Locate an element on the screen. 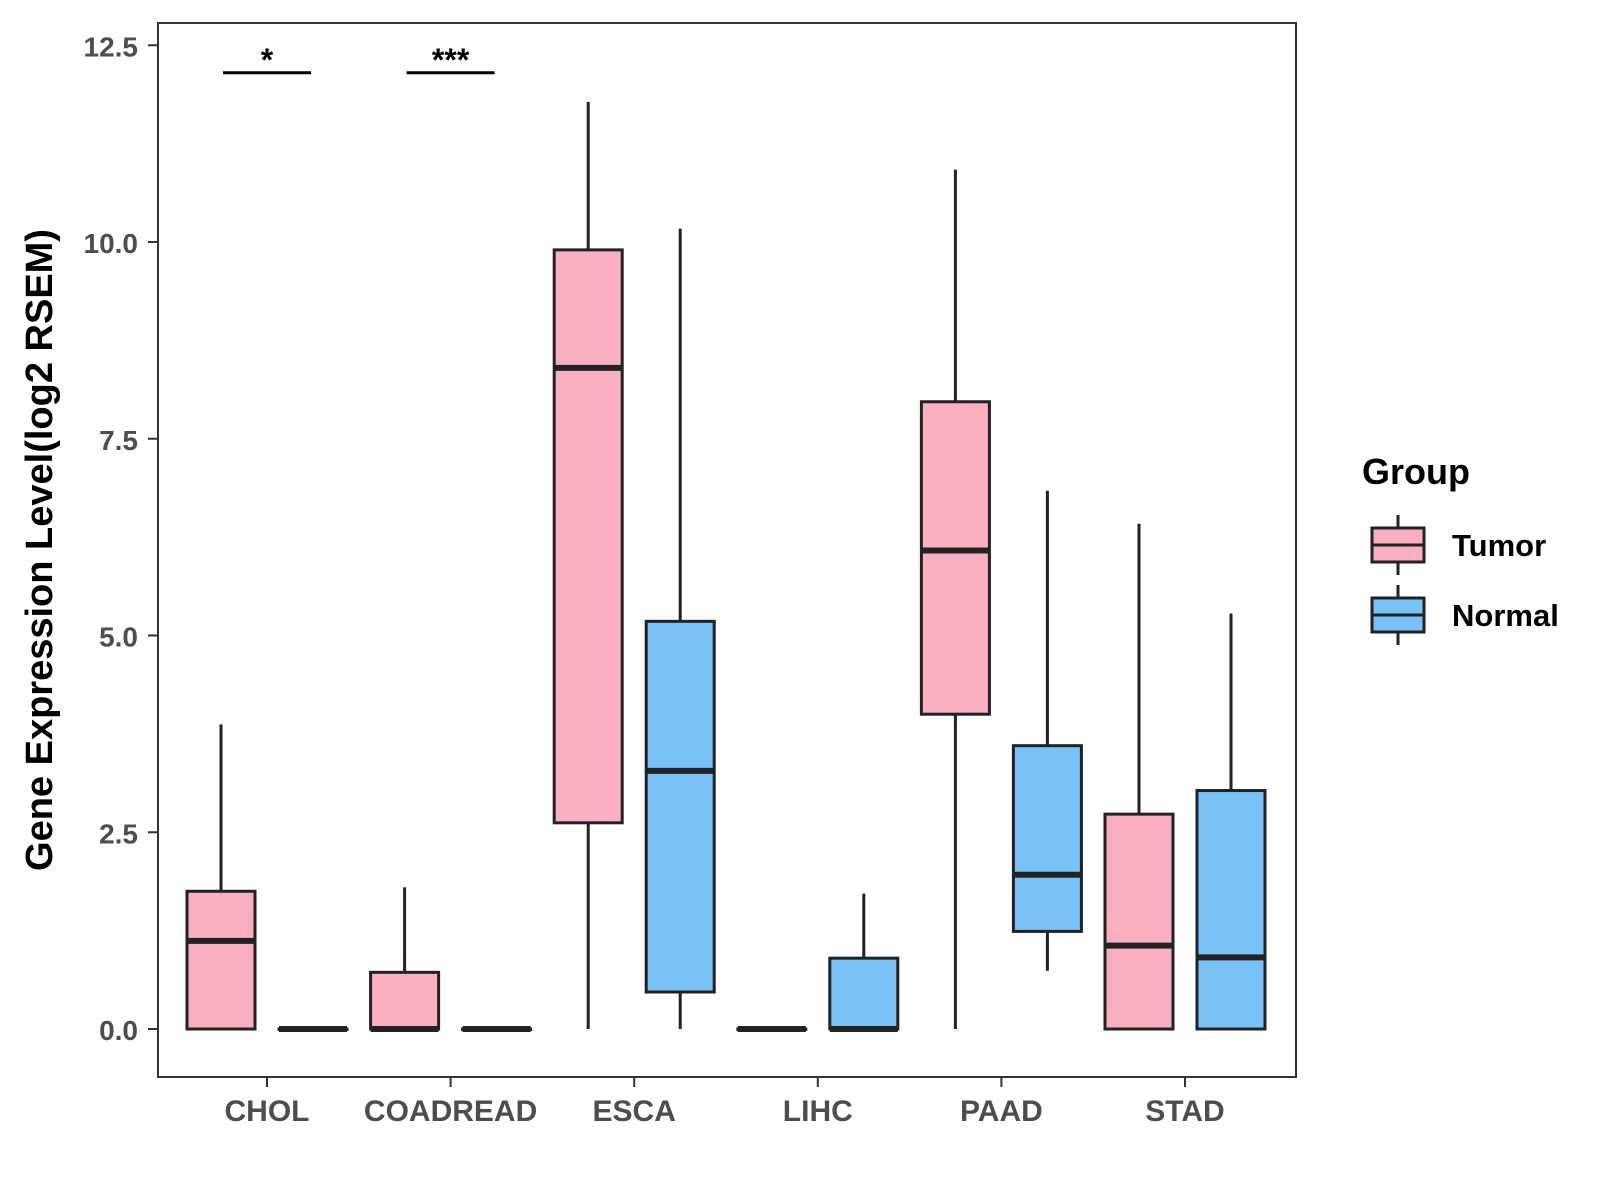  box-tumor-esca is located at coordinates (588, 565).